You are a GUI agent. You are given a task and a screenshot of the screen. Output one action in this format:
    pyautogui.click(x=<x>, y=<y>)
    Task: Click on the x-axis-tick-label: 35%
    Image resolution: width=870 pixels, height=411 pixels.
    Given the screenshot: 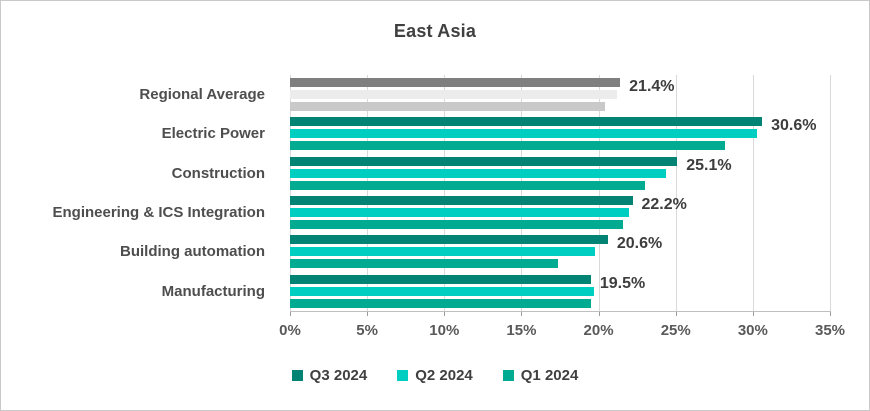 What is the action you would take?
    pyautogui.click(x=830, y=330)
    